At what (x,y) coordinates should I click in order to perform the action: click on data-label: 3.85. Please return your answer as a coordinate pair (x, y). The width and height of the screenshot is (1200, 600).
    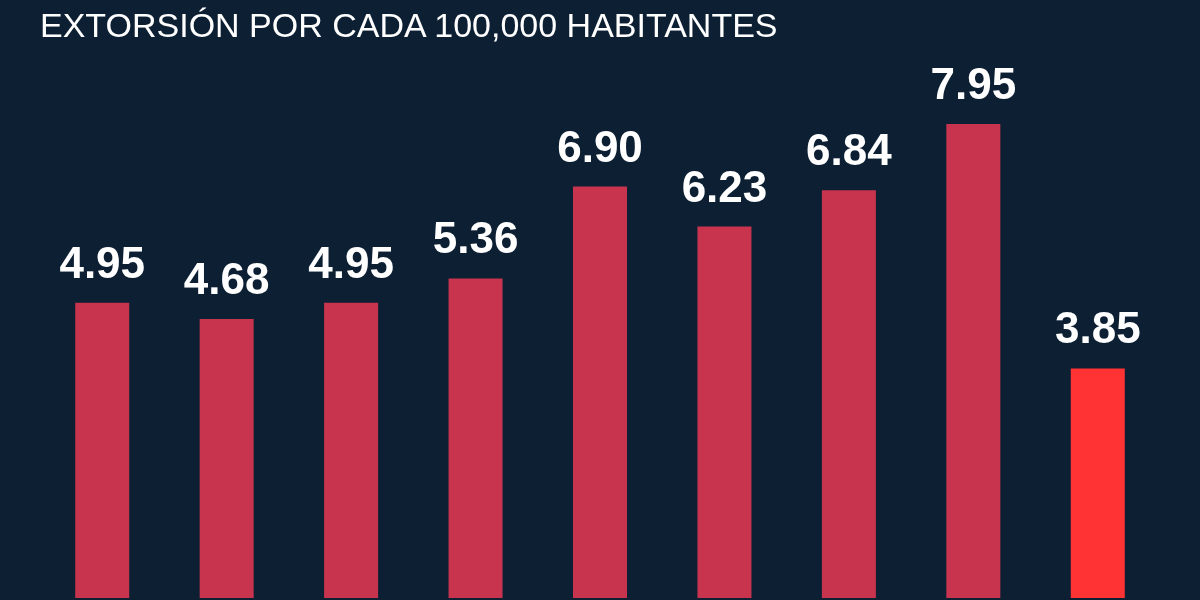
    Looking at the image, I should click on (1097, 328).